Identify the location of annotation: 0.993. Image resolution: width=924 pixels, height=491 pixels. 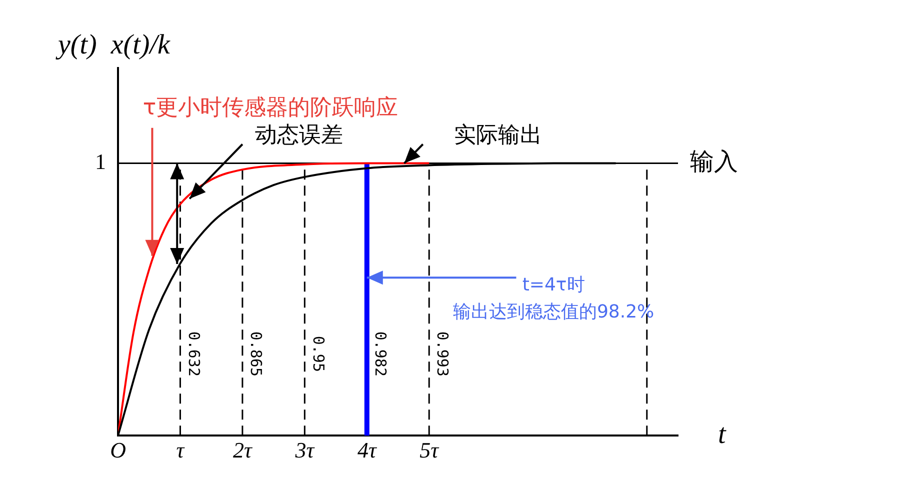
(443, 353).